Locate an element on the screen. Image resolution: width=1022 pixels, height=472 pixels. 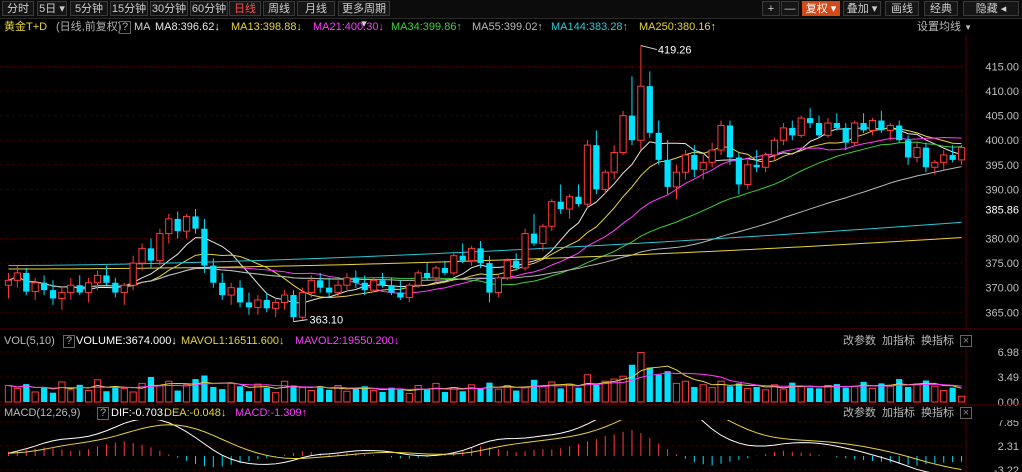
macd-switch-indicator-button: 换指标 is located at coordinates (937, 413).